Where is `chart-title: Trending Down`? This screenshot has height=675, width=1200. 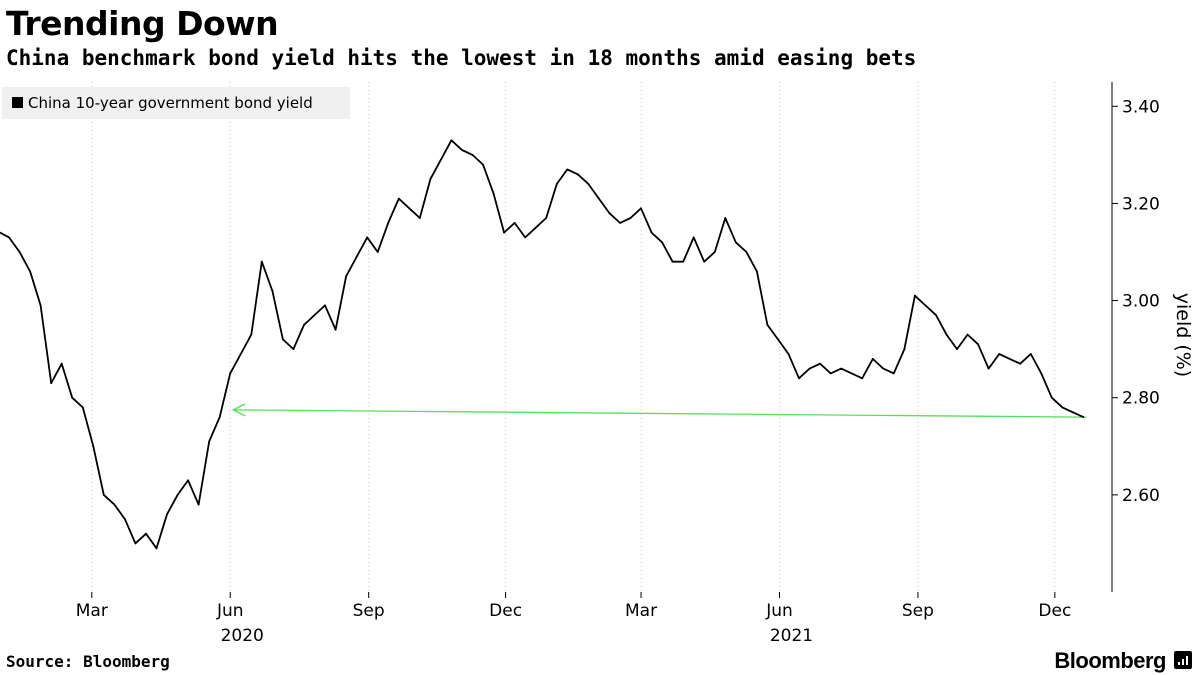
chart-title: Trending Down is located at coordinates (142, 23).